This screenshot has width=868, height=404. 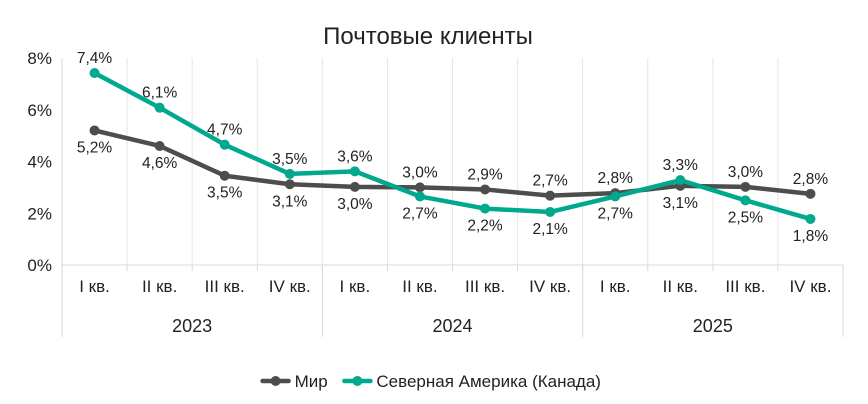 I want to click on y-tick-label: 0%, so click(x=39, y=265).